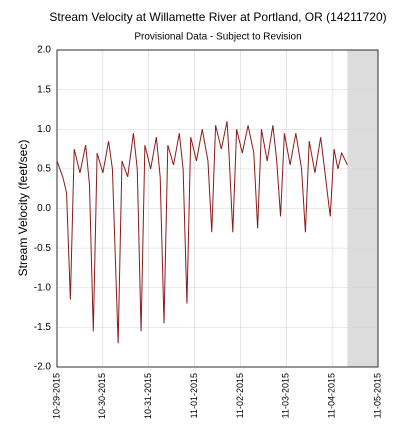 This screenshot has height=425, width=400. What do you see at coordinates (332, 395) in the screenshot?
I see `x-tick-label: 11-04-2015` at bounding box center [332, 395].